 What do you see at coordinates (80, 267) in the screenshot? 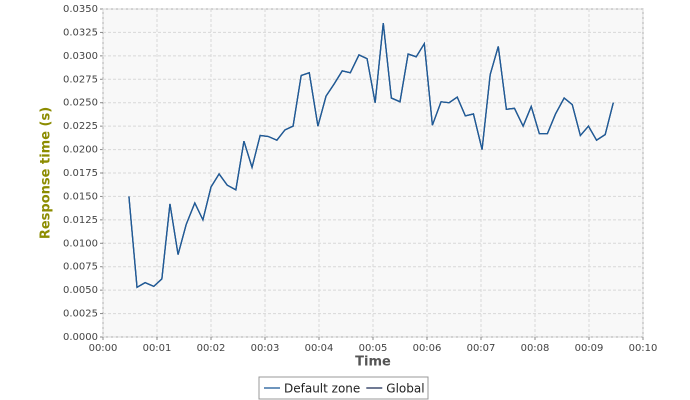
I see `y-tick-label: 0.0075` at bounding box center [80, 267].